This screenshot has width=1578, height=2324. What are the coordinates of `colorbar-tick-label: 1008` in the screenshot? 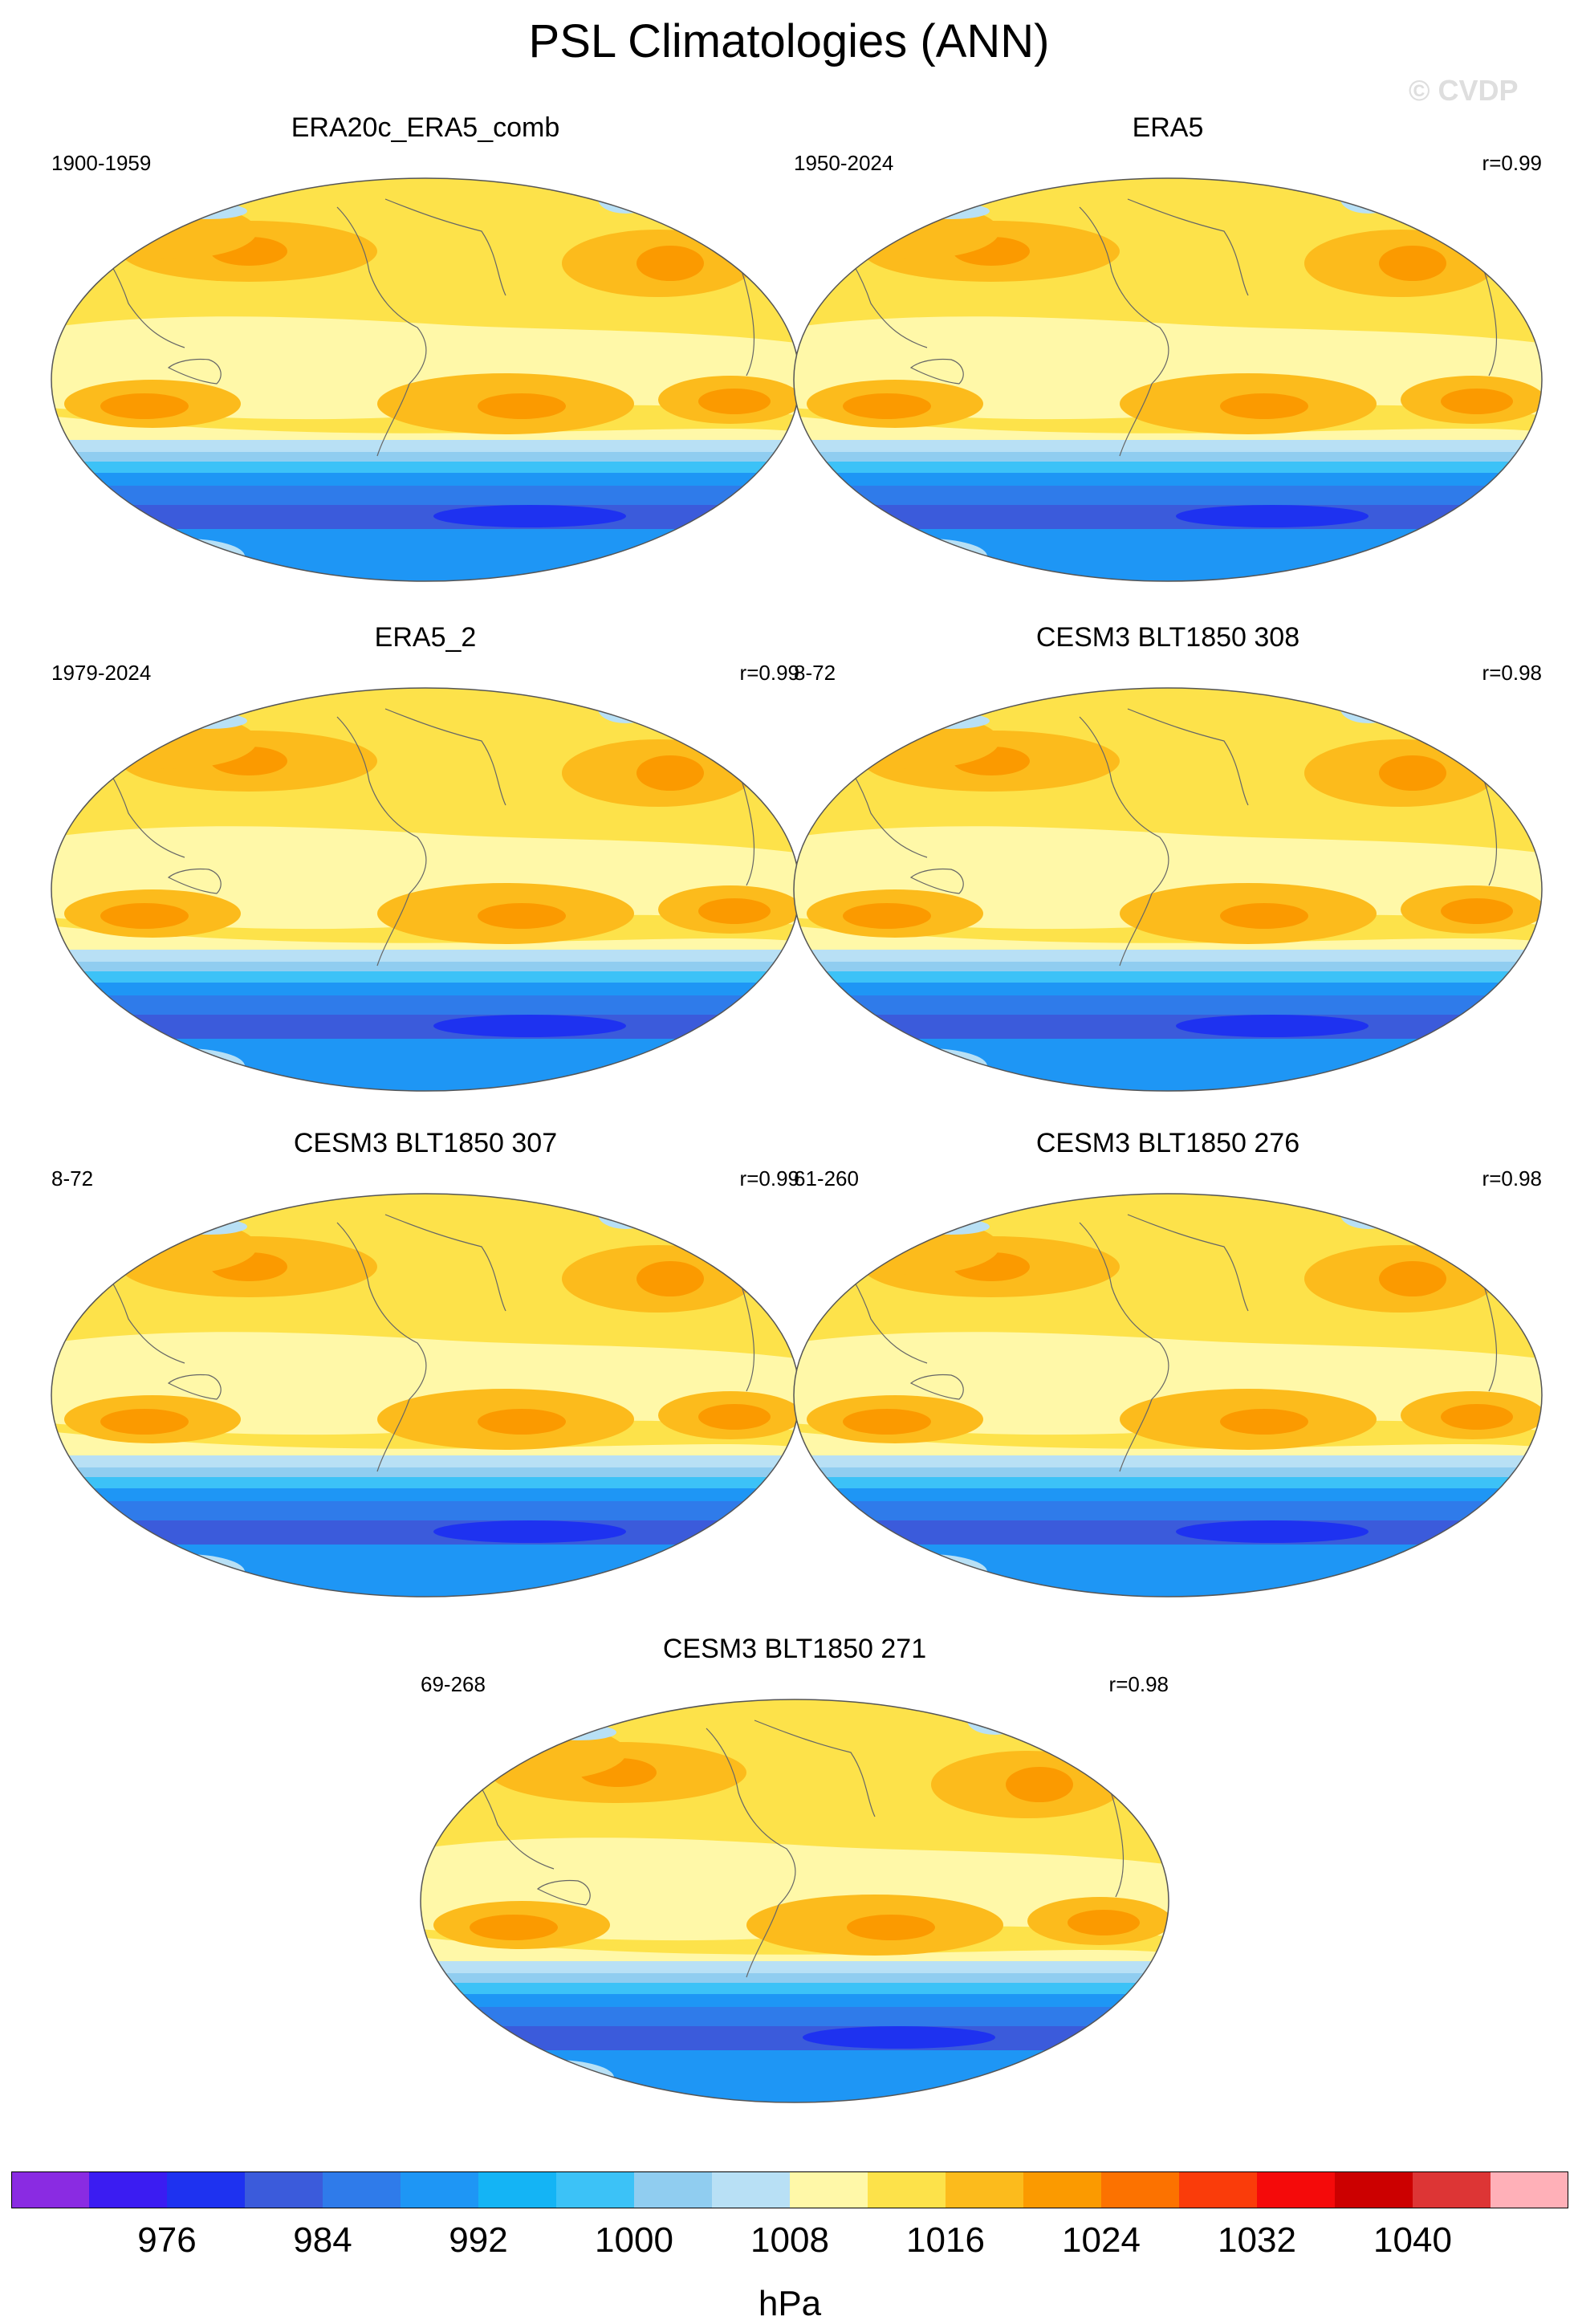 It's located at (789, 2240).